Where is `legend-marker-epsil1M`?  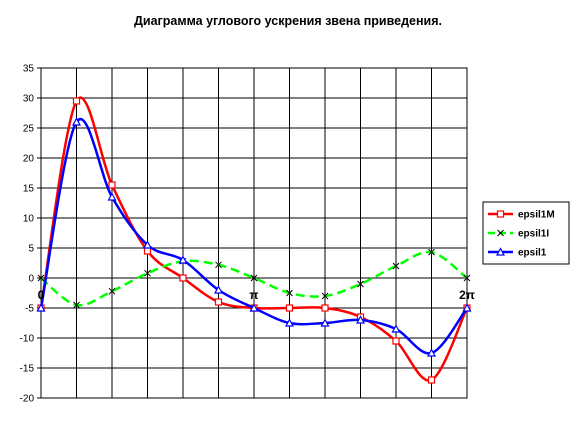
legend-marker-epsil1M is located at coordinates (500, 214).